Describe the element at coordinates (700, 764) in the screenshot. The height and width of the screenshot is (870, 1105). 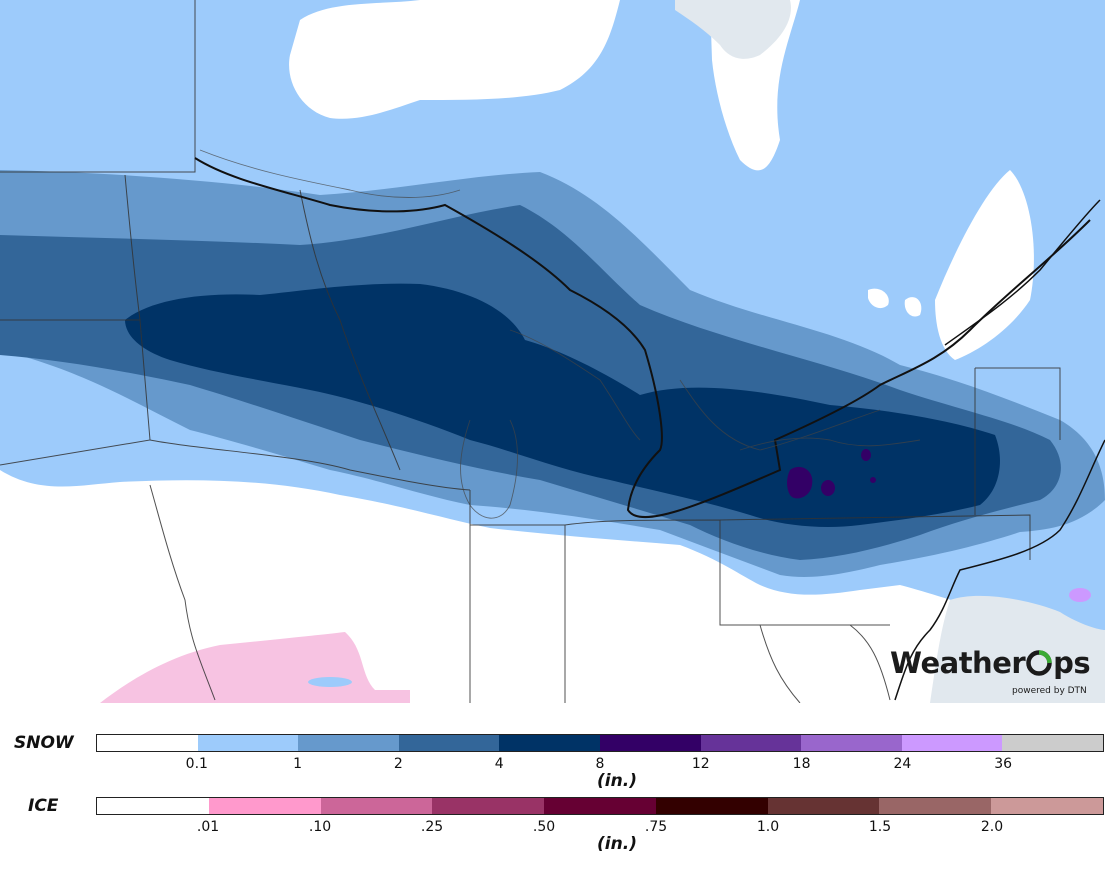
I see `snow-tick-label: 12` at that location.